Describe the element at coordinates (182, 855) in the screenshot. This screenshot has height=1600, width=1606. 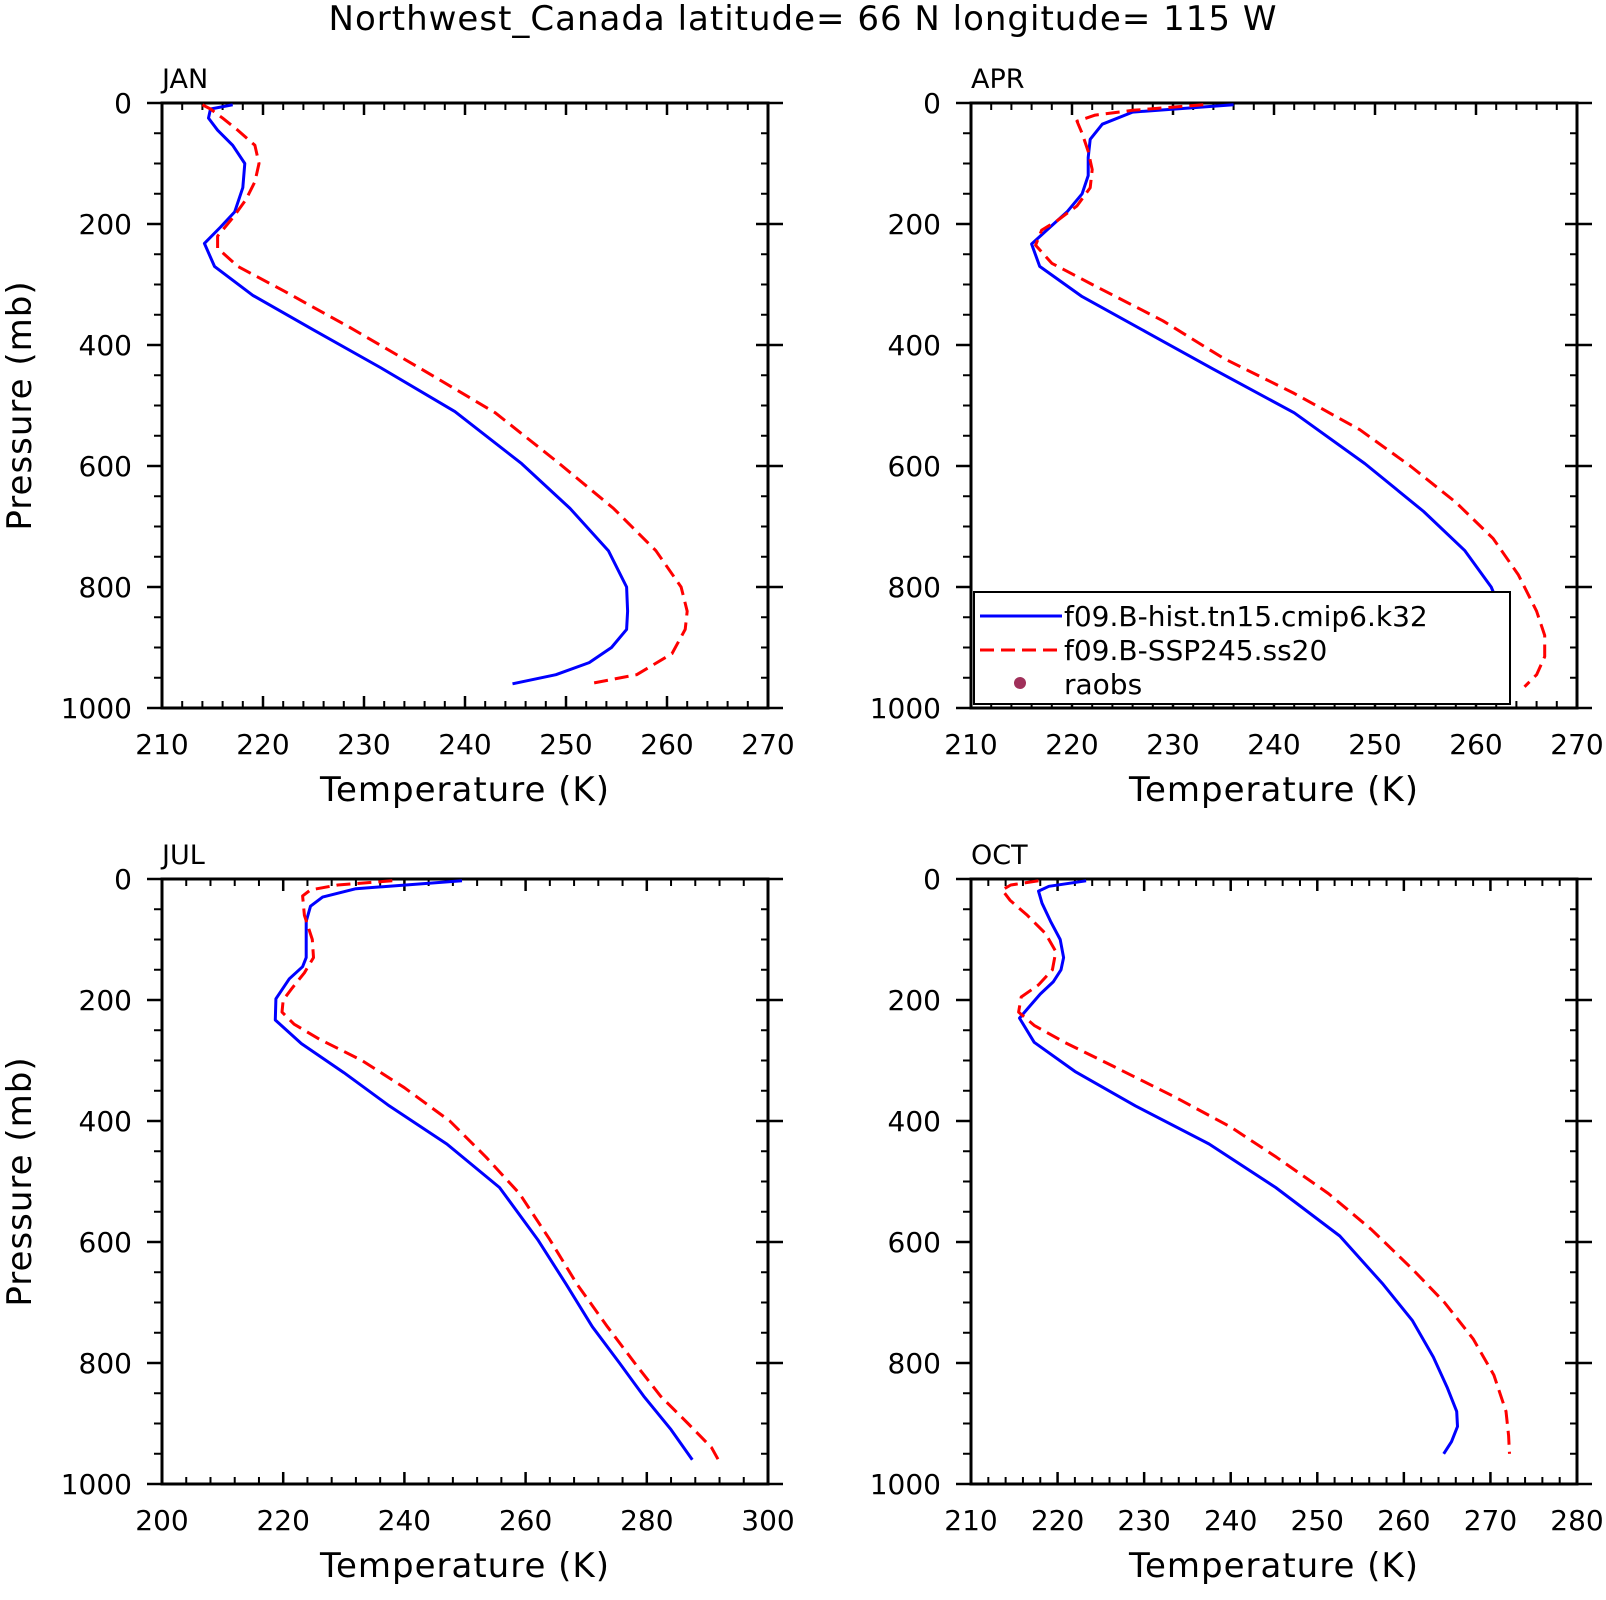
I see `panel-label: JUL` at that location.